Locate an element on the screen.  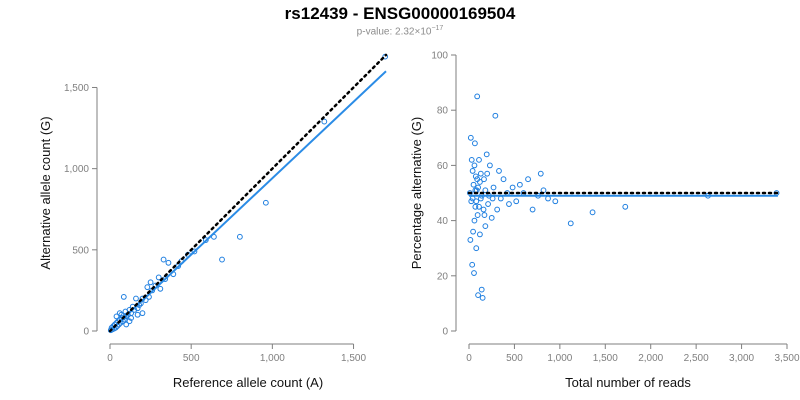
chart2-x-tick-label: 3,500 is located at coordinates (786, 358).